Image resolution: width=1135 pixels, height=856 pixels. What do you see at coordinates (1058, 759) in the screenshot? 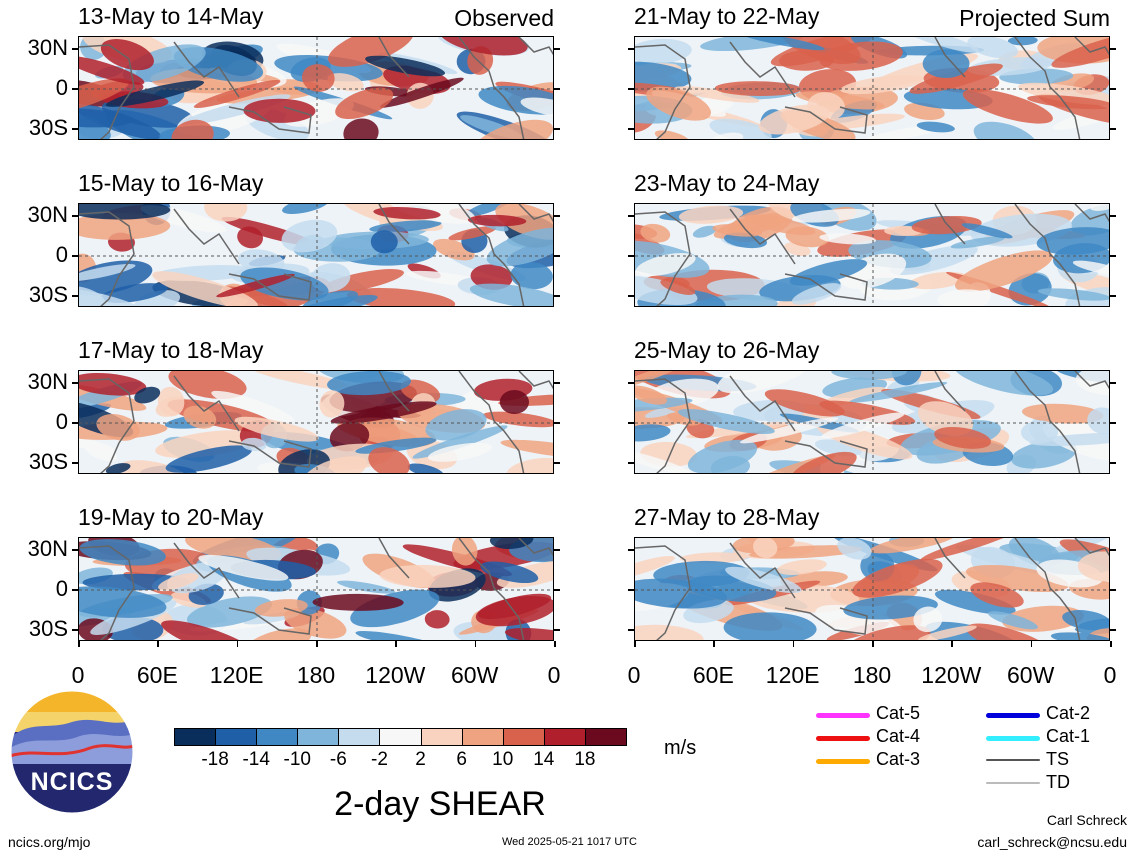
I see `legend-label: TS` at bounding box center [1058, 759].